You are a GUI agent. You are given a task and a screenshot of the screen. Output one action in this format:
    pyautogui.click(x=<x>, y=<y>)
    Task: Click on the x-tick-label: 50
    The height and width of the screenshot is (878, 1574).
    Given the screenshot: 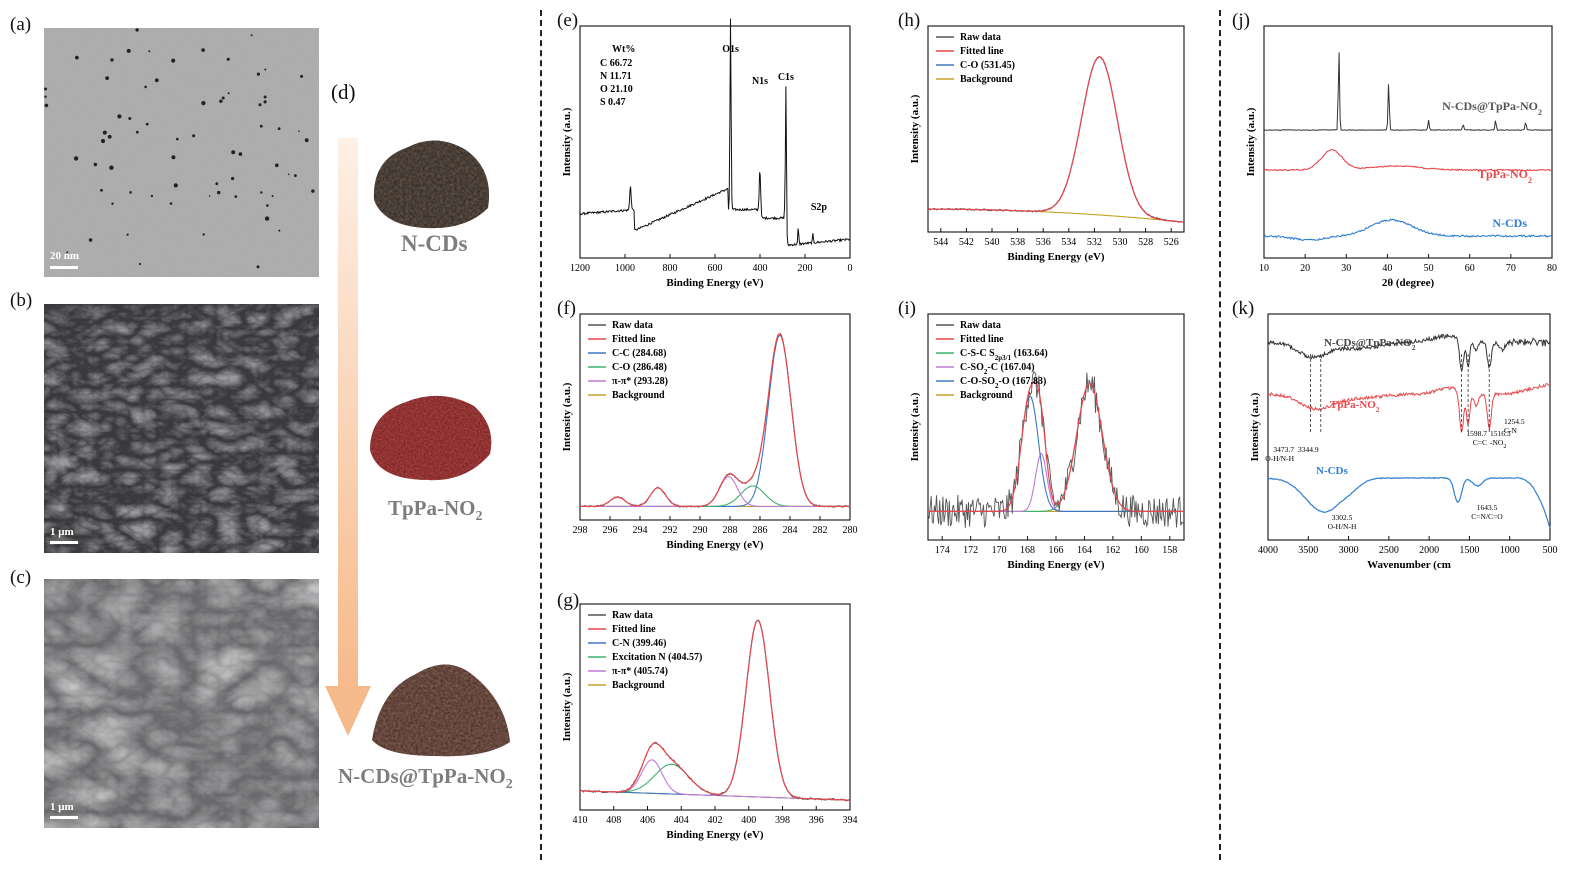 What is the action you would take?
    pyautogui.click(x=1429, y=268)
    